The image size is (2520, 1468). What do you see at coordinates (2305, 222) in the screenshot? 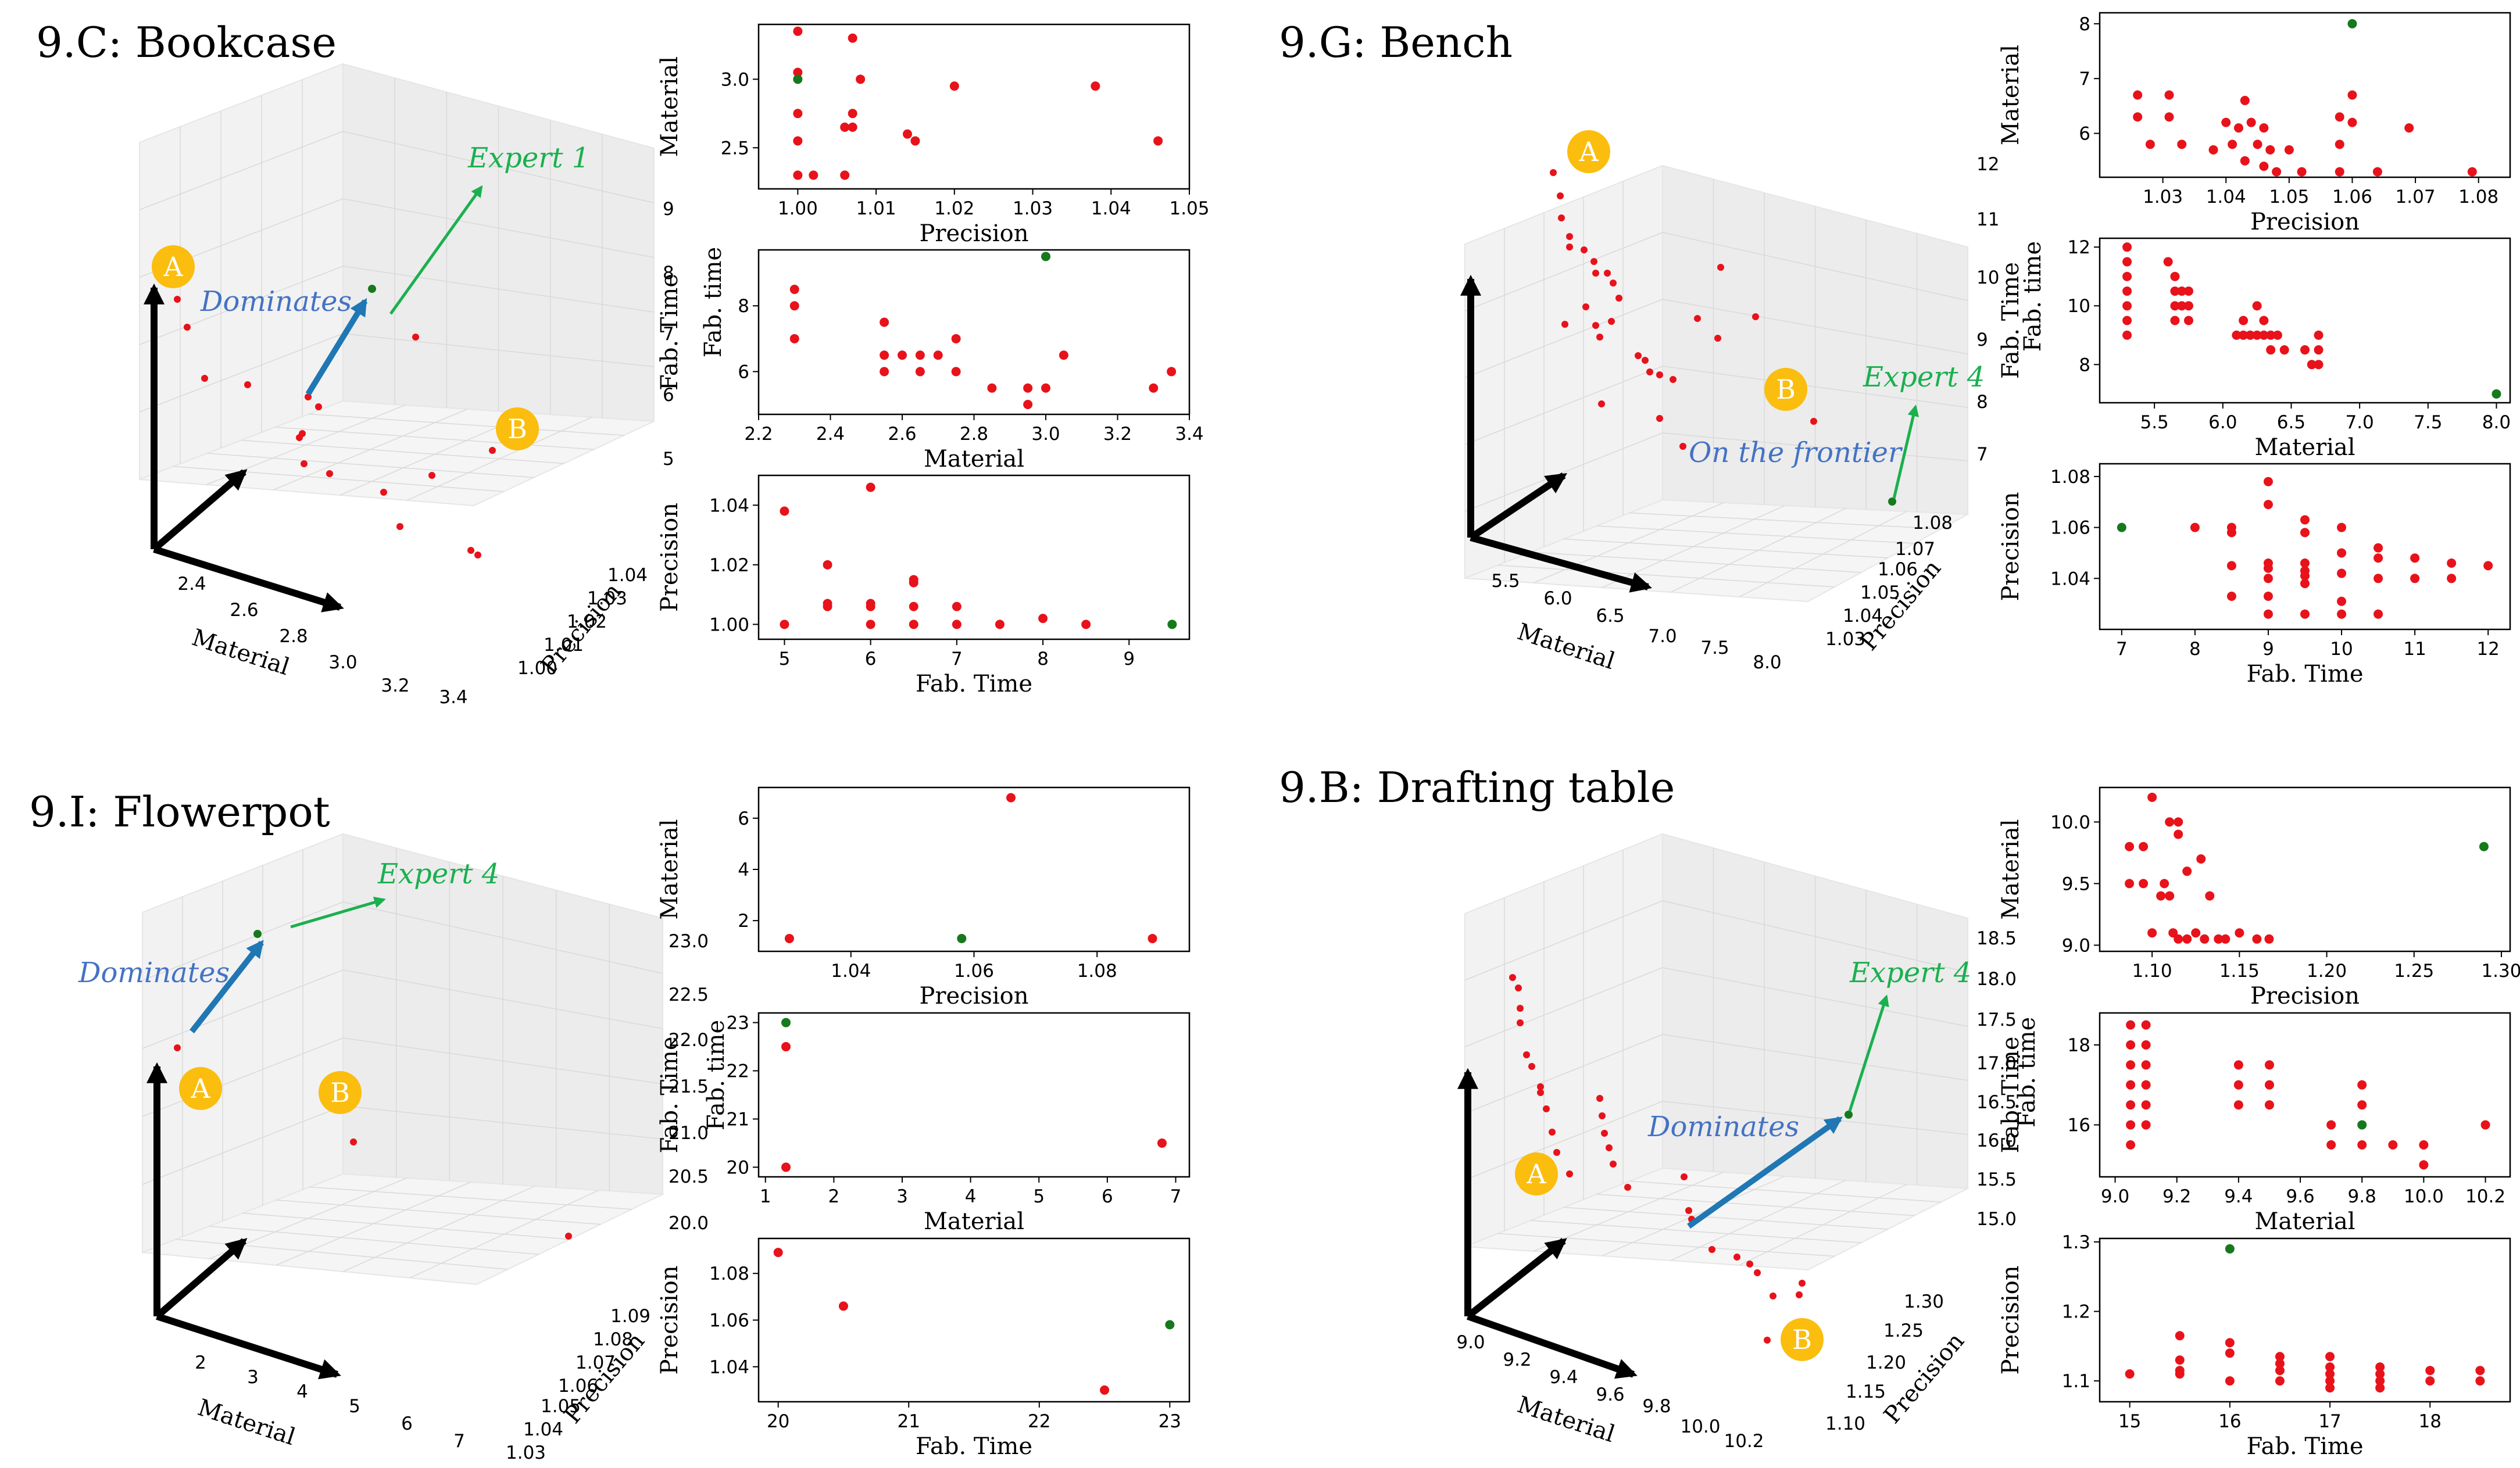
I see `x-axis-label: Precision` at bounding box center [2305, 222].